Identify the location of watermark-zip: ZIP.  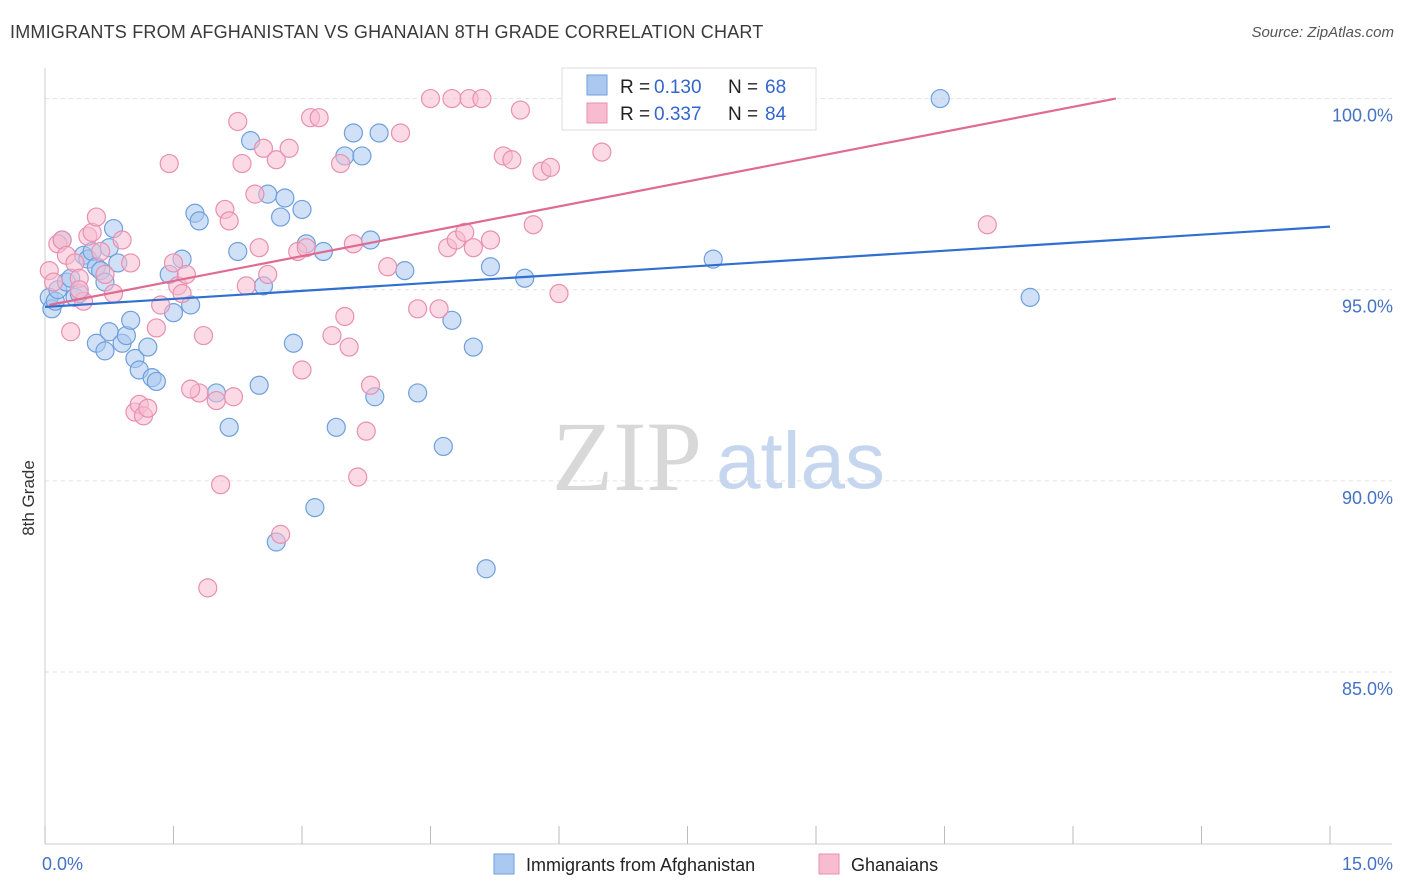
(627, 456).